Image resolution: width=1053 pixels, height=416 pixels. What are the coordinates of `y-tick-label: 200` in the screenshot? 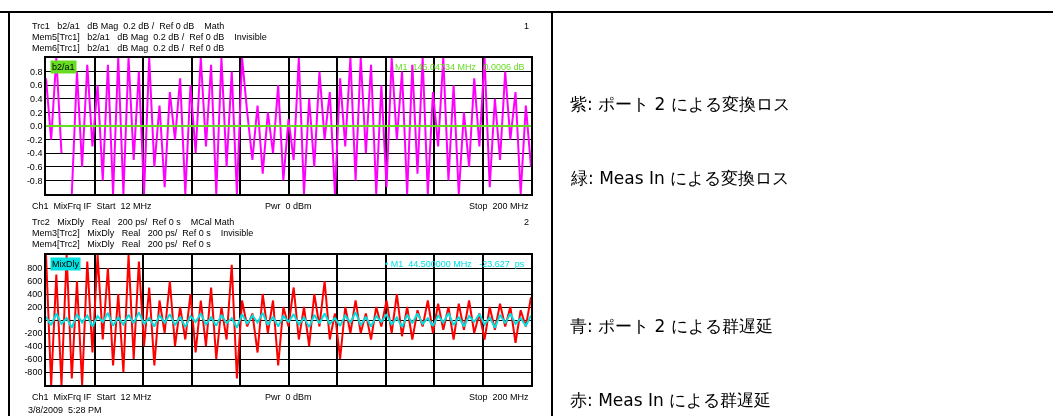 It's located at (35, 307).